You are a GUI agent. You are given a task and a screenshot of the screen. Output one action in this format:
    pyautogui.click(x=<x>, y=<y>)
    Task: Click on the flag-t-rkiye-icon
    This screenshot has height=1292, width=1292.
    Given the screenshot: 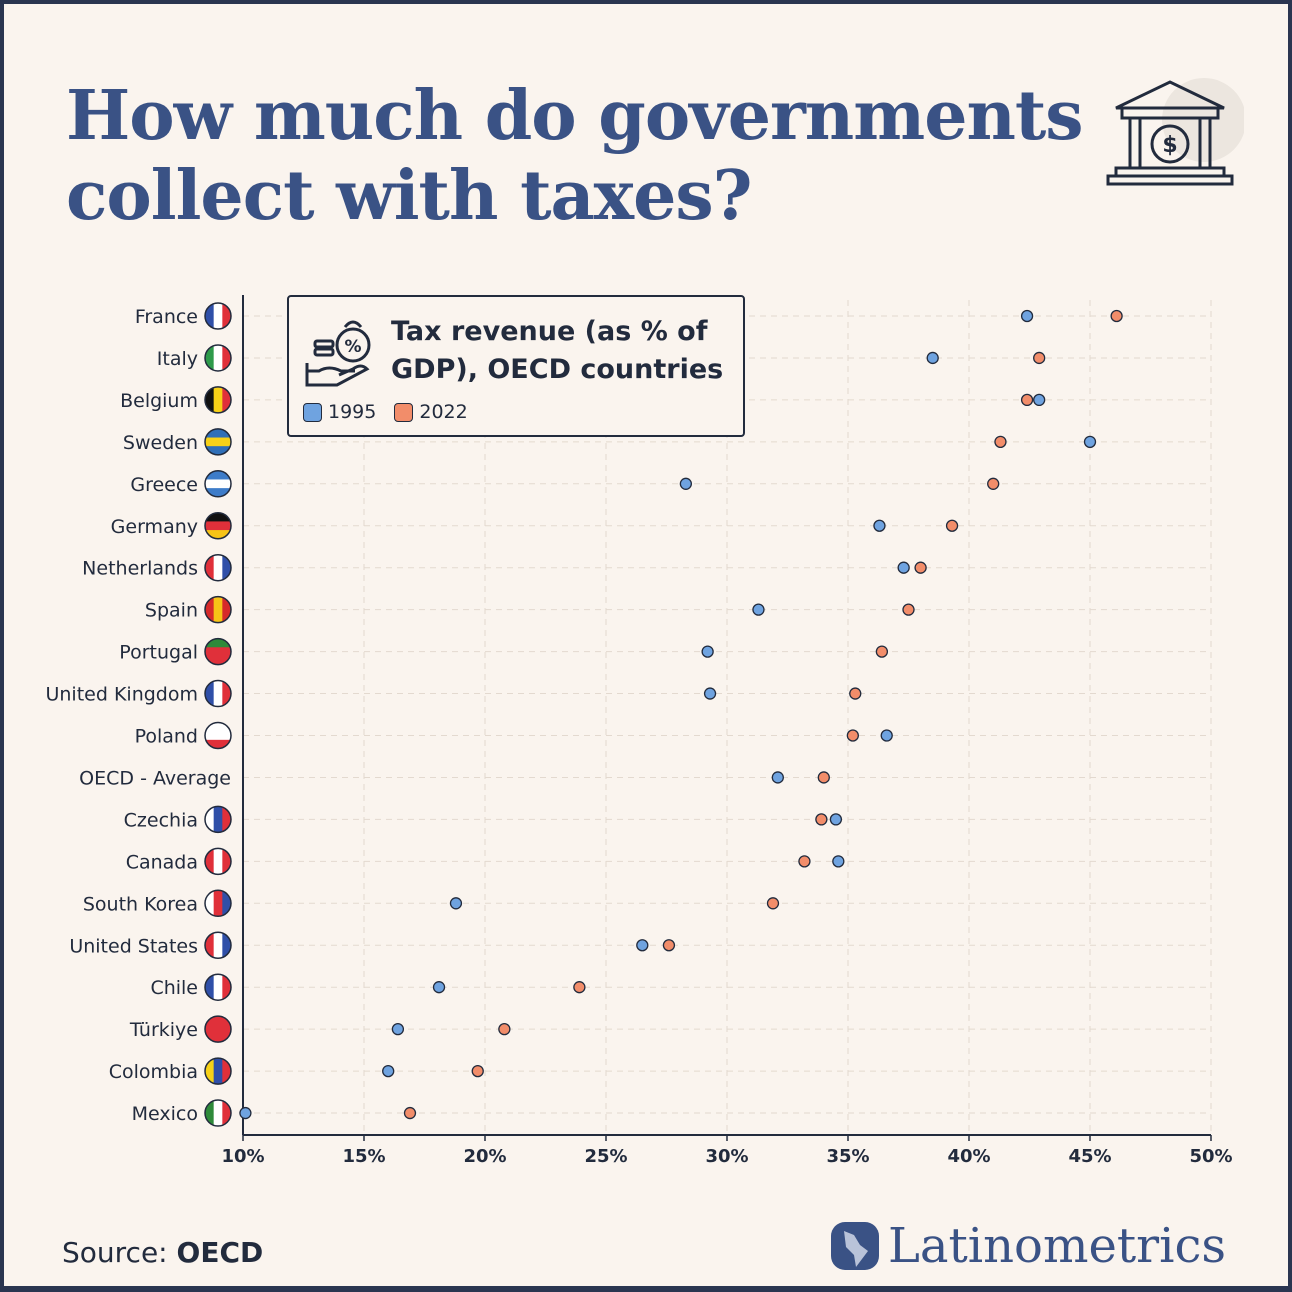 What is the action you would take?
    pyautogui.click(x=218, y=1029)
    